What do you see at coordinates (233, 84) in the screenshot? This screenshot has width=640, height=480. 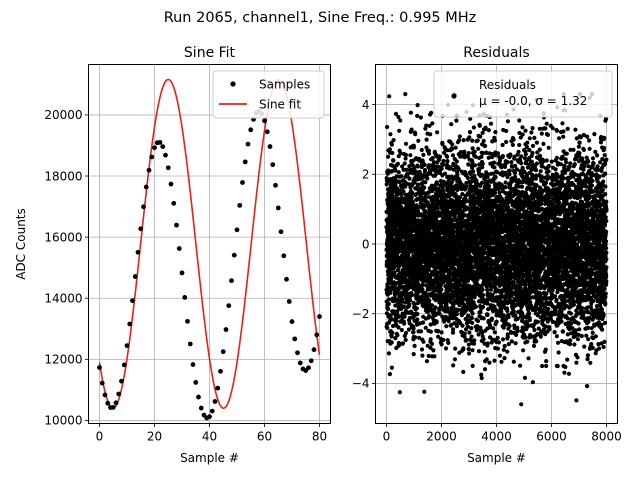 I see `legend-samples-marker` at bounding box center [233, 84].